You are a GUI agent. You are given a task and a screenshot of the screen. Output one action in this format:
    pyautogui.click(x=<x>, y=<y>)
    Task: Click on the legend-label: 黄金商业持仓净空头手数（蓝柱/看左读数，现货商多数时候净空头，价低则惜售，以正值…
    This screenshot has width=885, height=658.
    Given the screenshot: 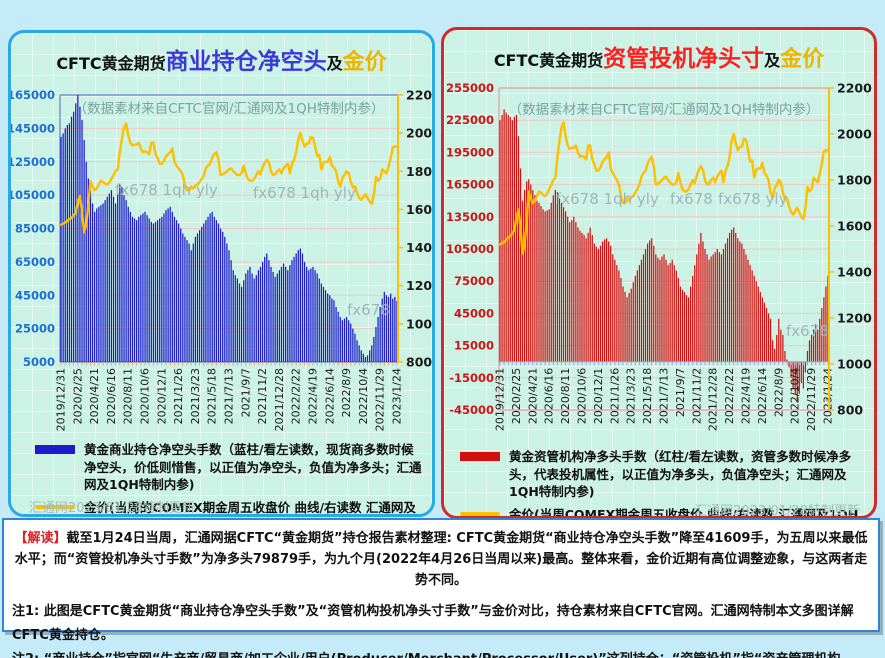 What is the action you would take?
    pyautogui.click(x=253, y=467)
    